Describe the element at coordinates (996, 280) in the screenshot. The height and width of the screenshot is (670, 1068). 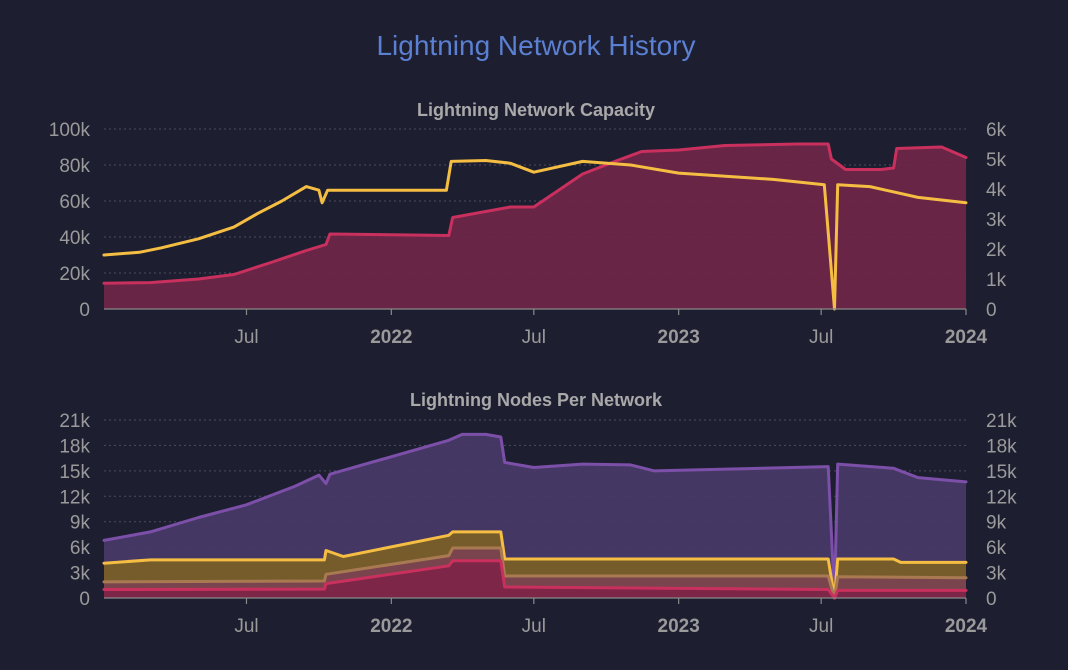
I see `capacity-y-right-tick-label: 1k` at that location.